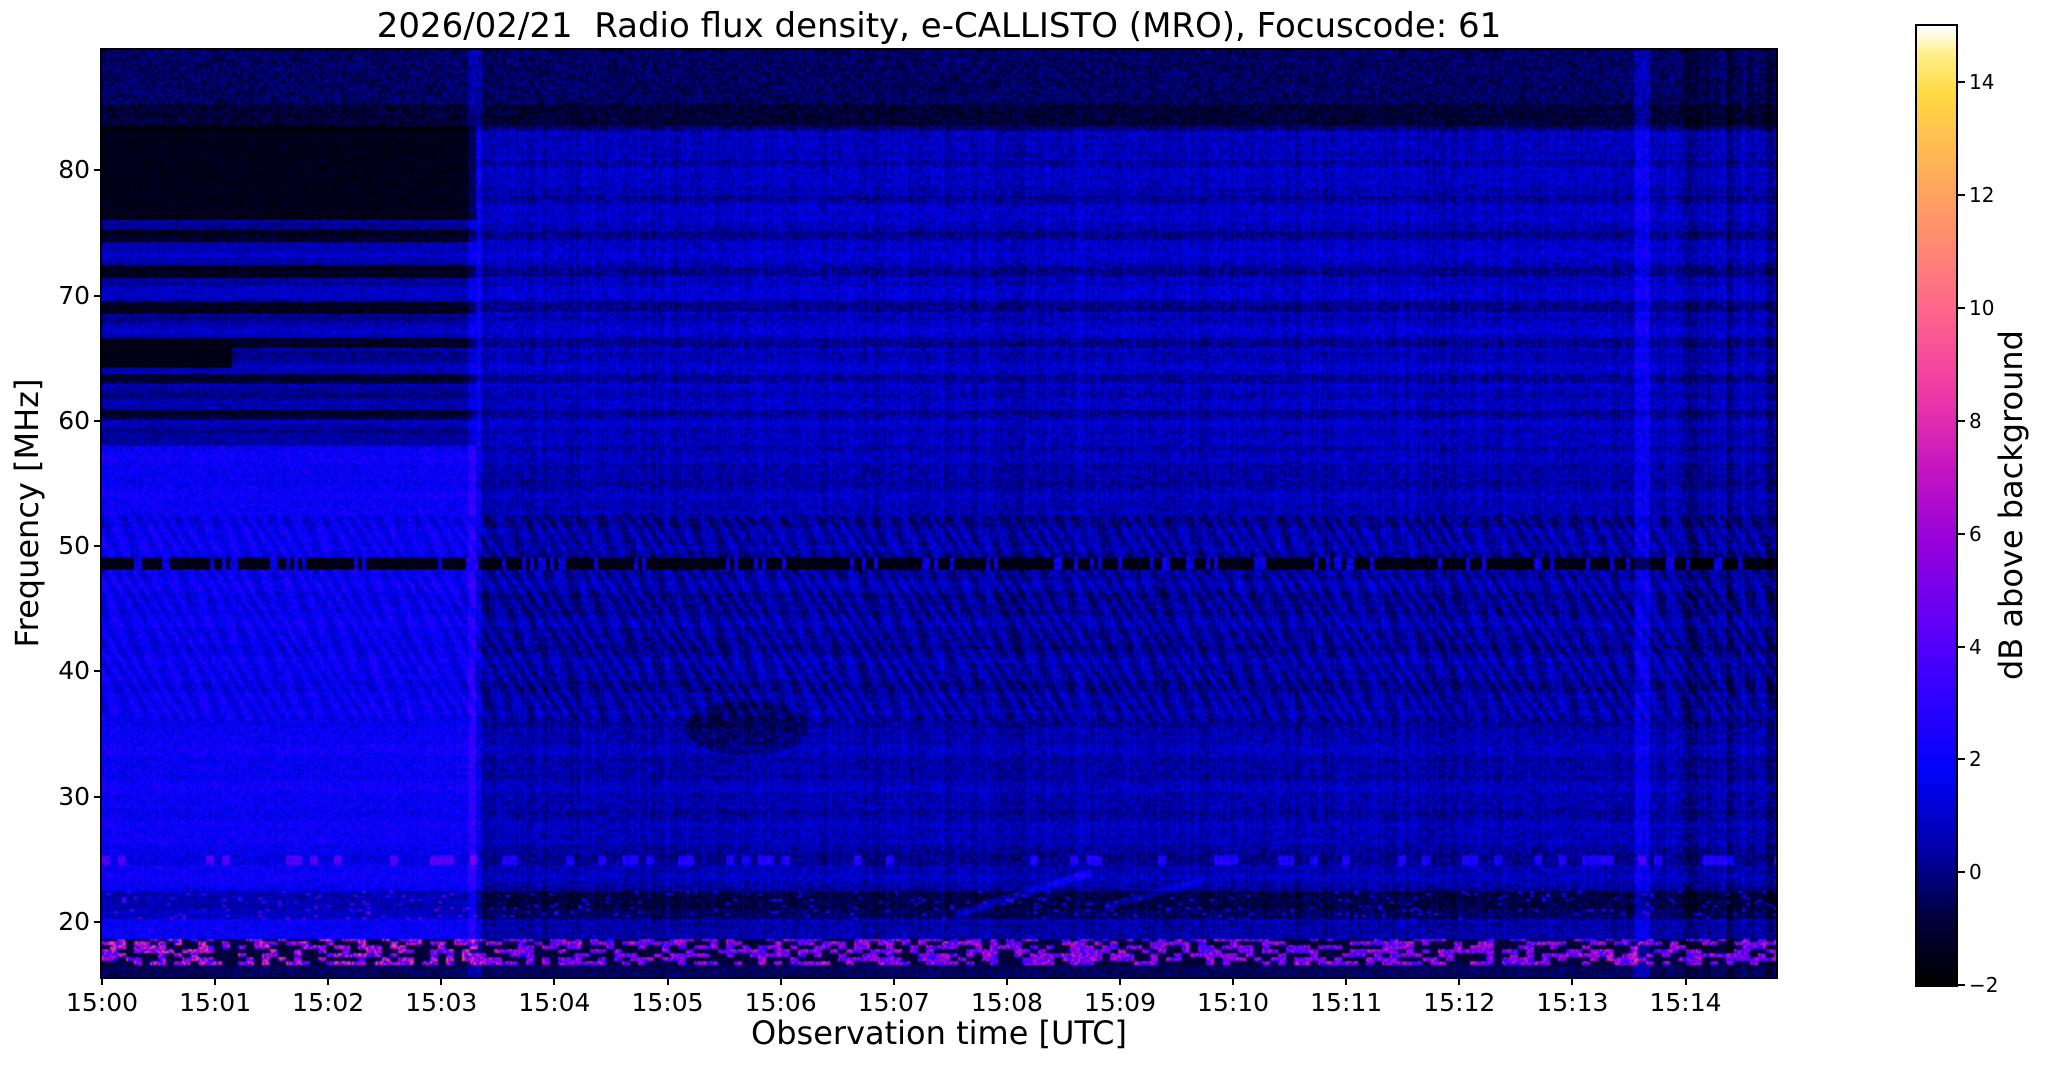  I want to click on colorbar-tick-label: 10, so click(1982, 308).